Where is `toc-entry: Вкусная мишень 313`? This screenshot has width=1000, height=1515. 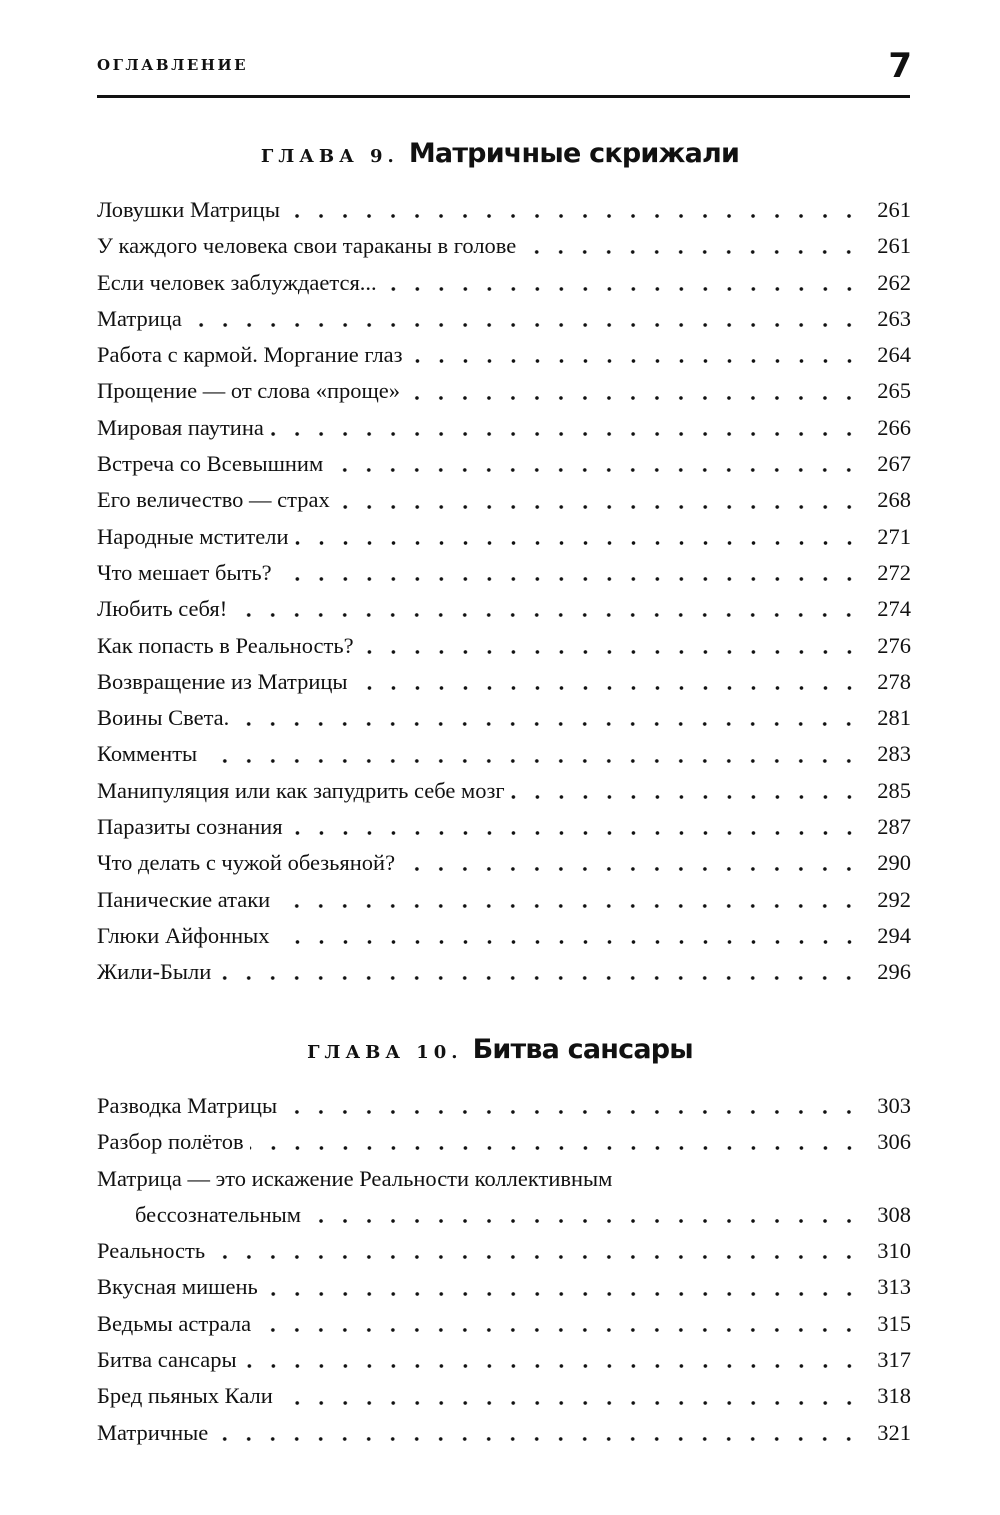
toc-entry: Вкусная мишень 313 is located at coordinates (504, 1287).